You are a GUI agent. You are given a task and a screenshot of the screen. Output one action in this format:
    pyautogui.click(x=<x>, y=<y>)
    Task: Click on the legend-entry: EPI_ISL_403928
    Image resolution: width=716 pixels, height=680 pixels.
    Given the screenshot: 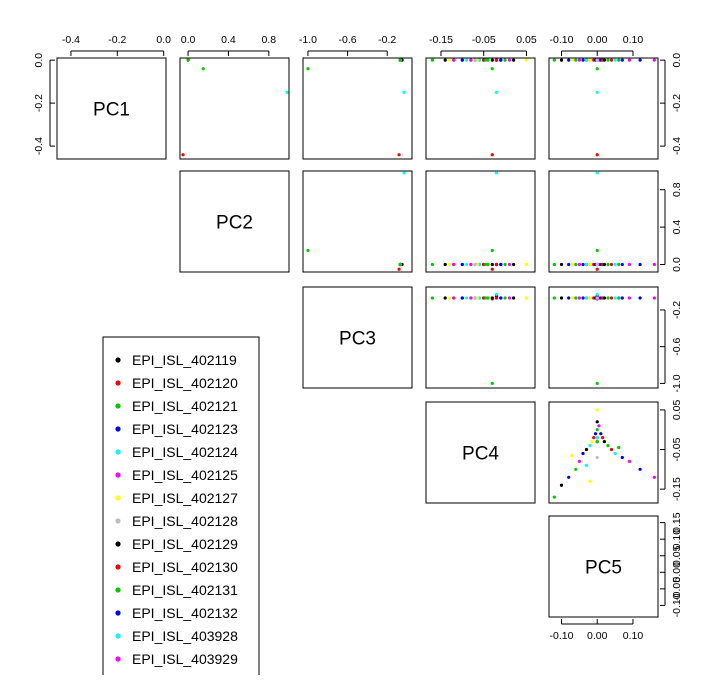 What is the action you would take?
    pyautogui.click(x=176, y=636)
    